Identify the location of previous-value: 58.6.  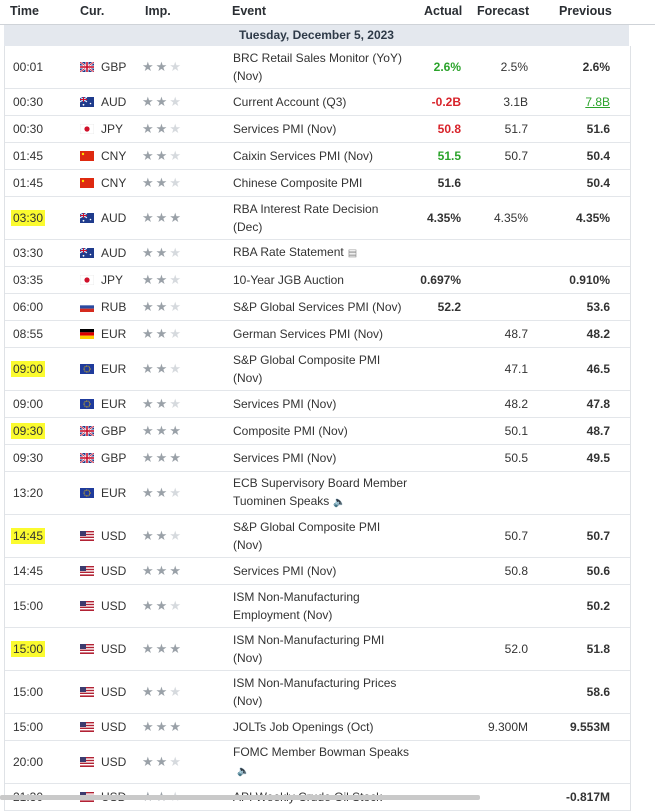
(598, 692).